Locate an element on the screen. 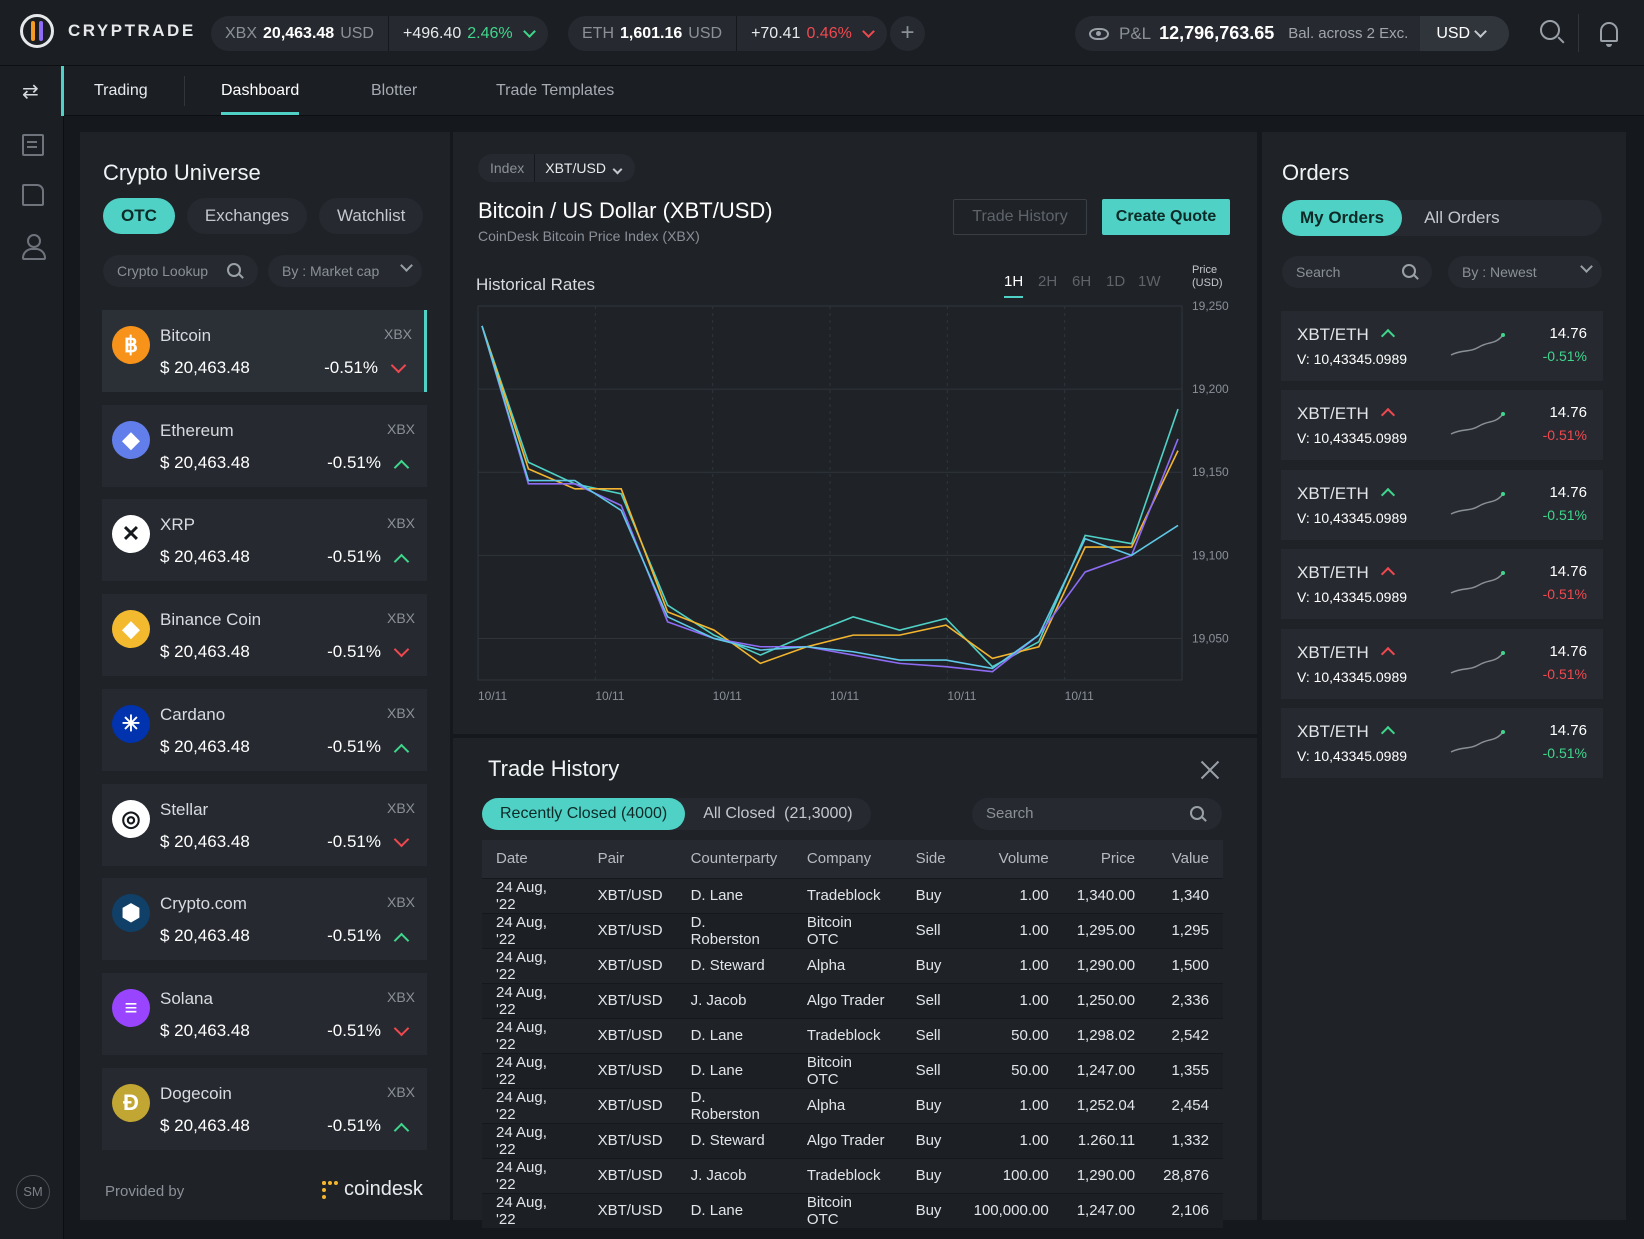 This screenshot has height=1239, width=1644. app-logo: CRYPTRADE is located at coordinates (108, 31).